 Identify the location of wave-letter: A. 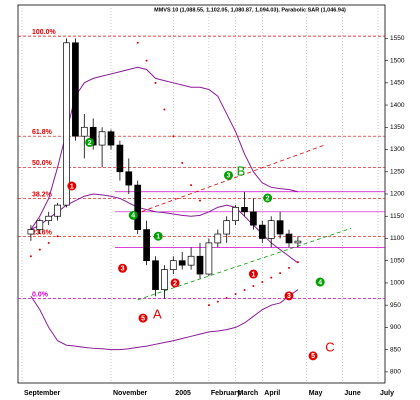
(157, 313).